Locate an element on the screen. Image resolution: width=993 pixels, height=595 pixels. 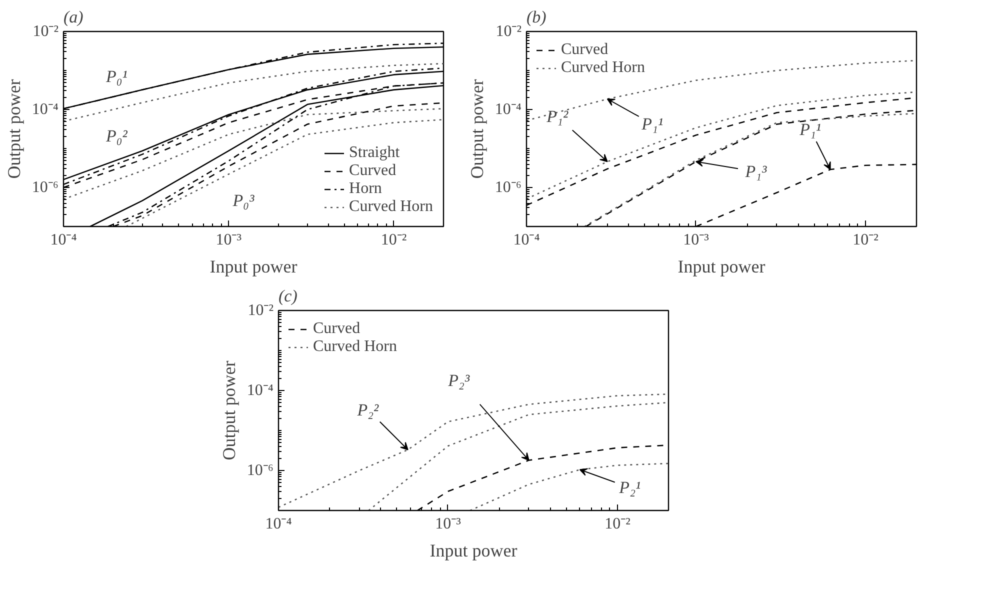
annotation: P₁³ is located at coordinates (756, 172).